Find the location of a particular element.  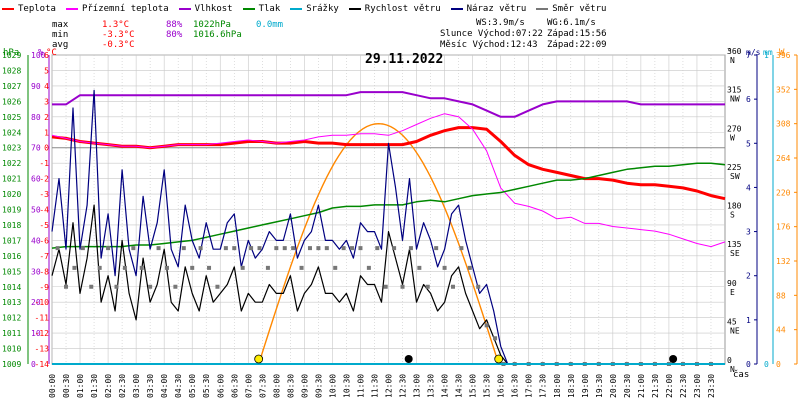

x-tick-label: 18:00 is located at coordinates (557, 386).